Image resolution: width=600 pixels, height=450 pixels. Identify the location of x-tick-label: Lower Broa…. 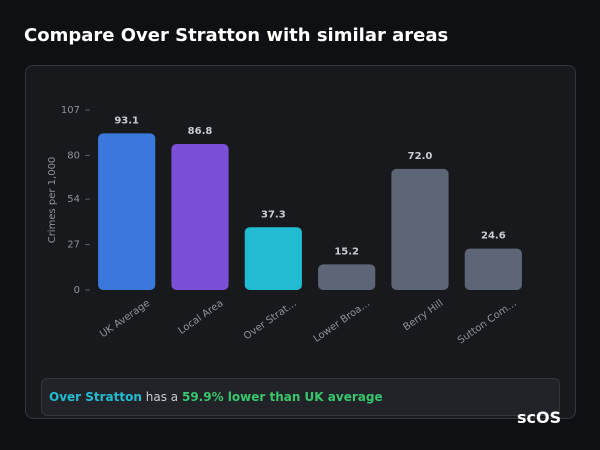
(342, 321).